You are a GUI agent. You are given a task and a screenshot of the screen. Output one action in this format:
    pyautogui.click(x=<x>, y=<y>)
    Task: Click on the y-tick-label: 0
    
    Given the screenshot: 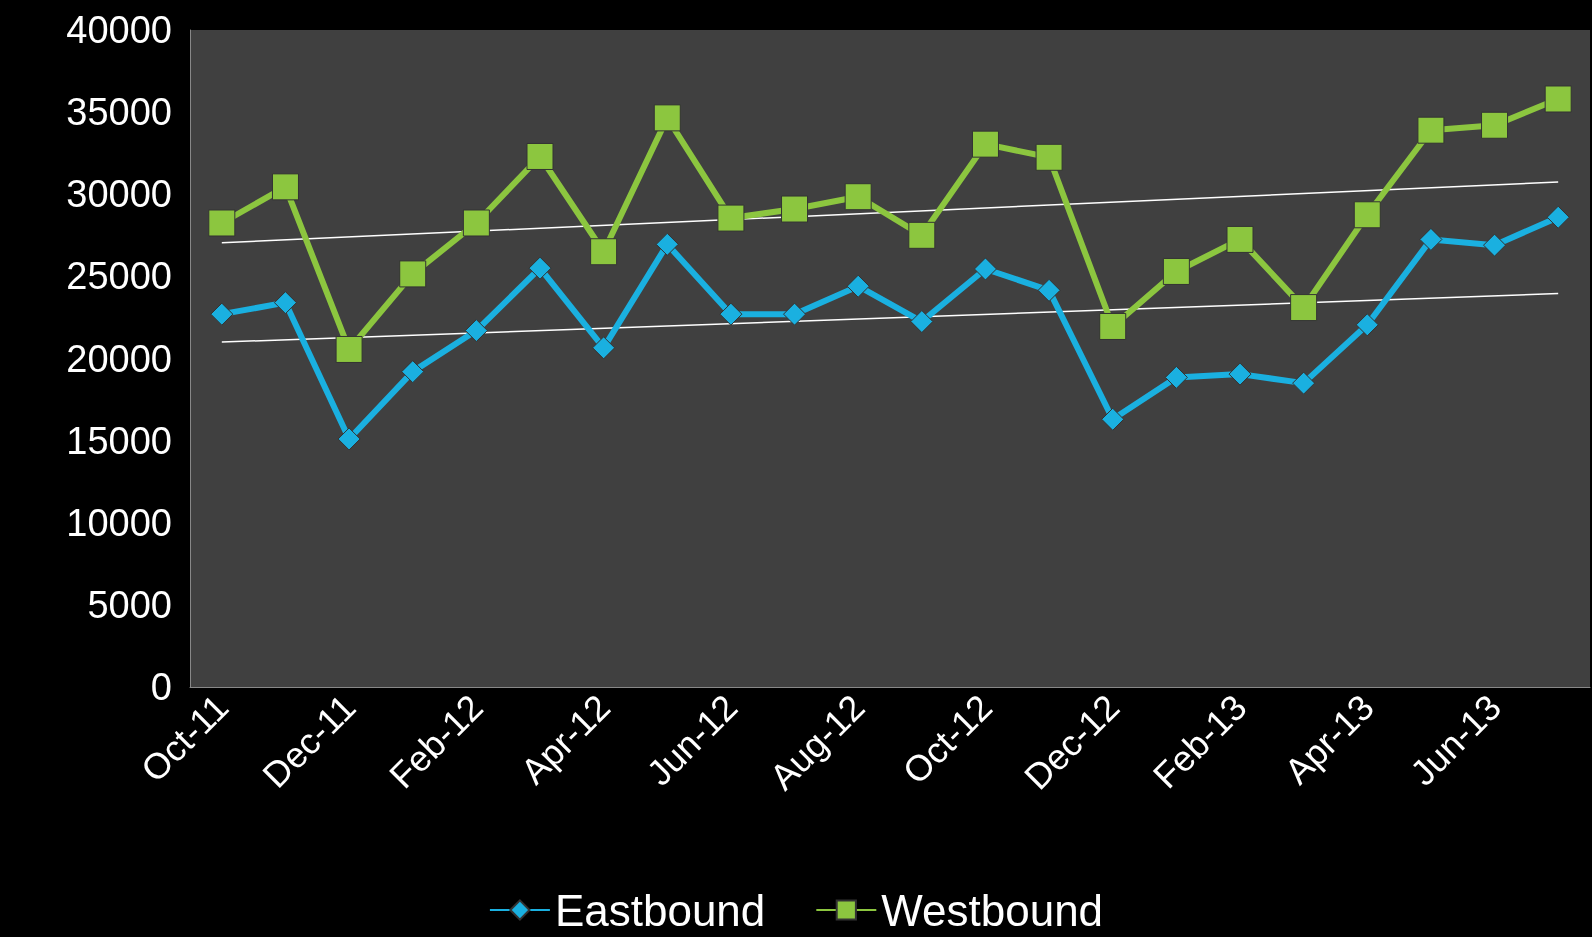 What is the action you would take?
    pyautogui.click(x=161, y=687)
    